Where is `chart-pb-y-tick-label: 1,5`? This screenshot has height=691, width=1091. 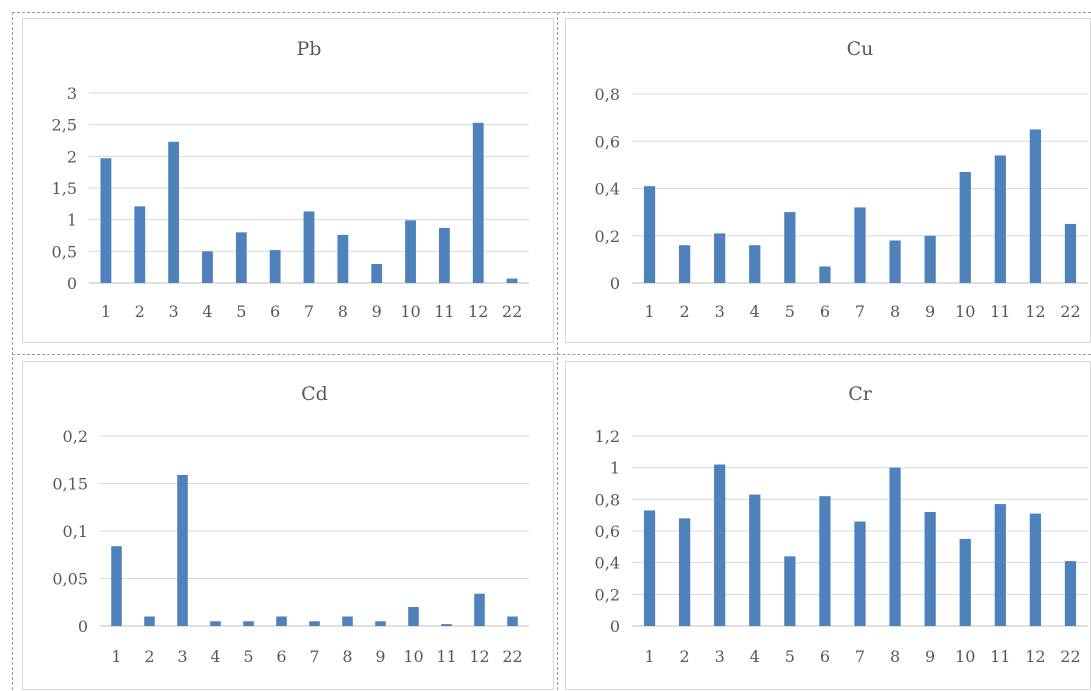
chart-pb-y-tick-label: 1,5 is located at coordinates (64, 188).